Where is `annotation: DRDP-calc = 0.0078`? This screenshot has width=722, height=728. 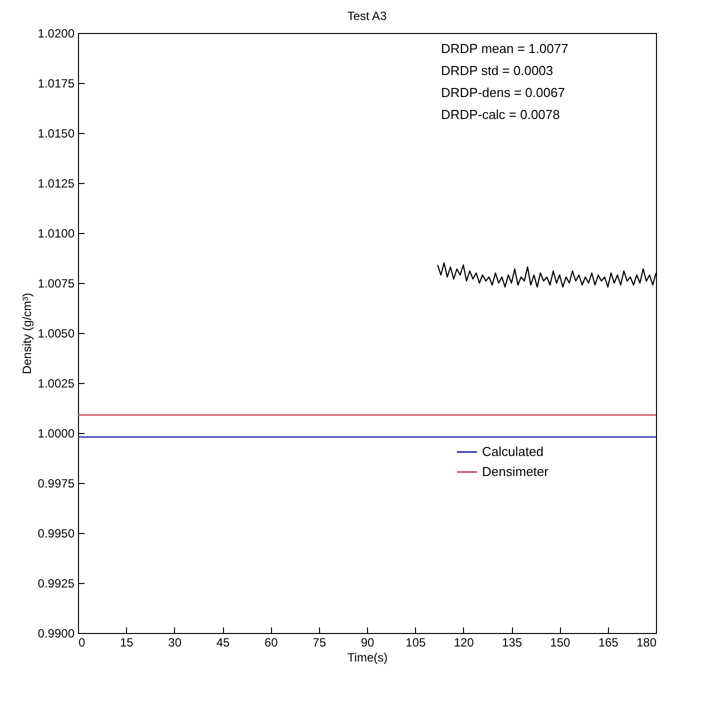 annotation: DRDP-calc = 0.0078 is located at coordinates (500, 114).